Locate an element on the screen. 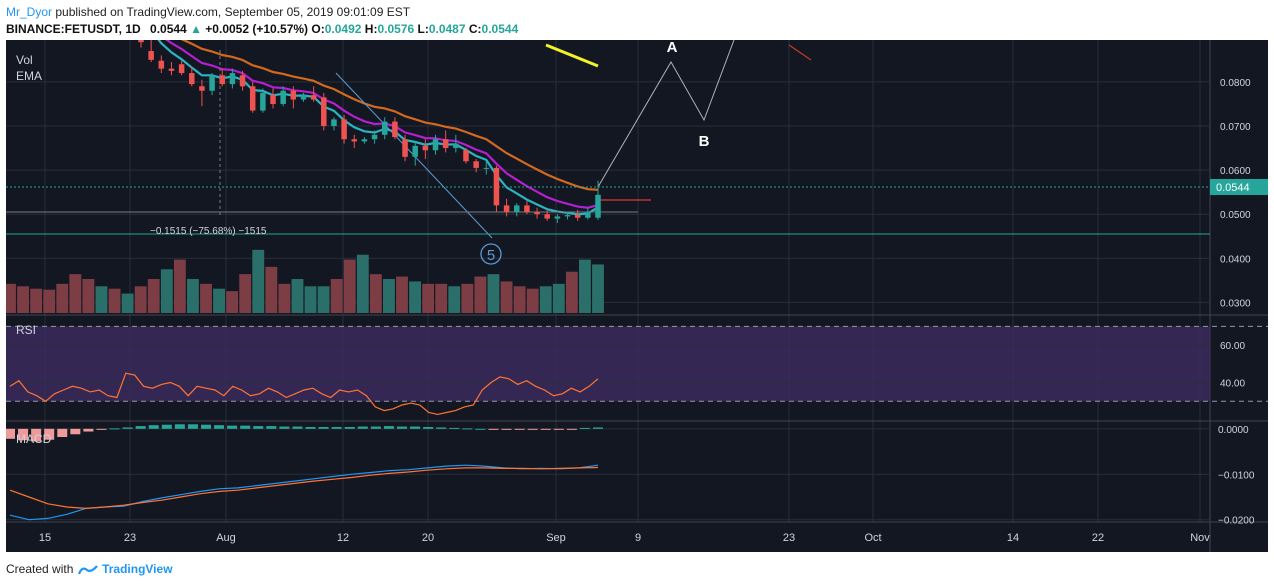  price-change: +0.0052 (+10.57%) is located at coordinates (257, 29).